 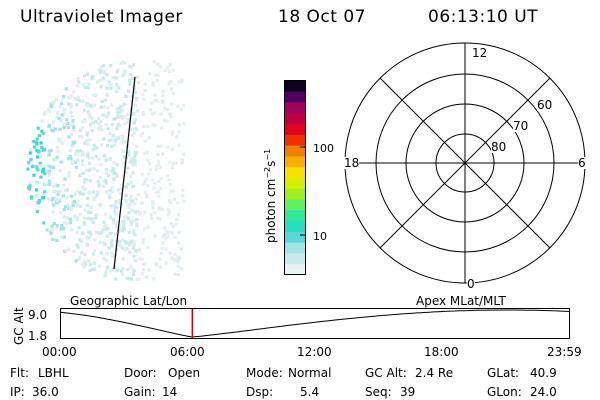 I want to click on gc-alt-value: 2.4 Re, so click(x=434, y=373).